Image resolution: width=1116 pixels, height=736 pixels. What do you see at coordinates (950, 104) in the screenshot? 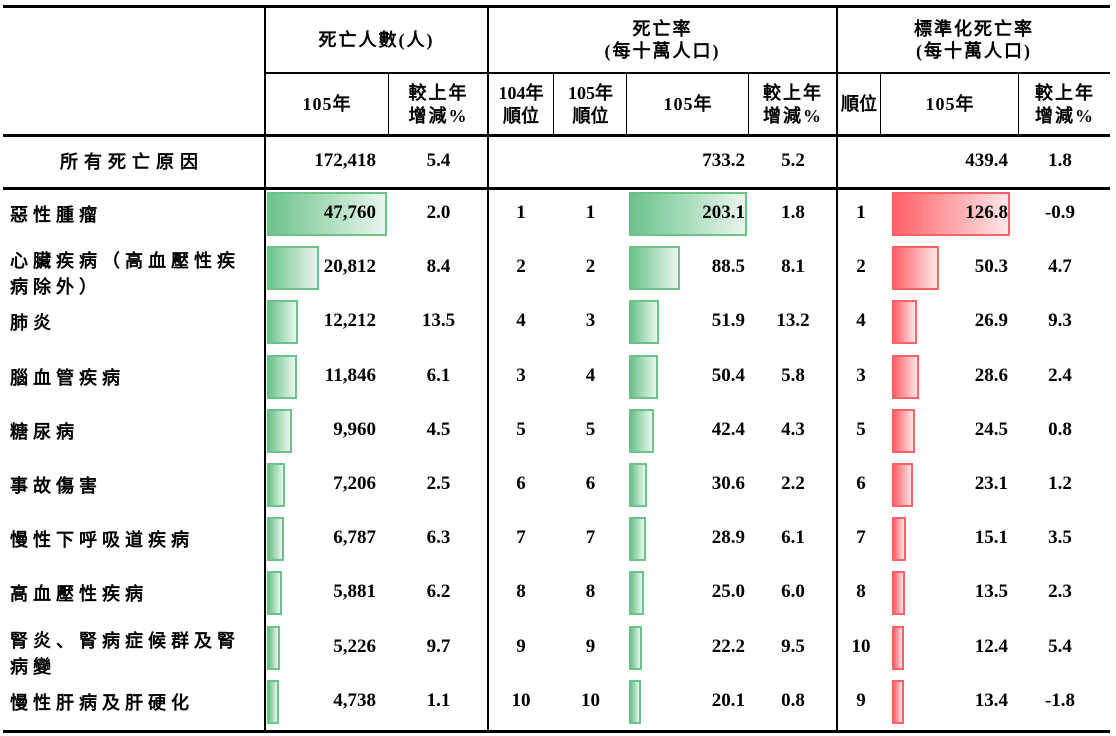
I see `header-std-105: 105年` at bounding box center [950, 104].